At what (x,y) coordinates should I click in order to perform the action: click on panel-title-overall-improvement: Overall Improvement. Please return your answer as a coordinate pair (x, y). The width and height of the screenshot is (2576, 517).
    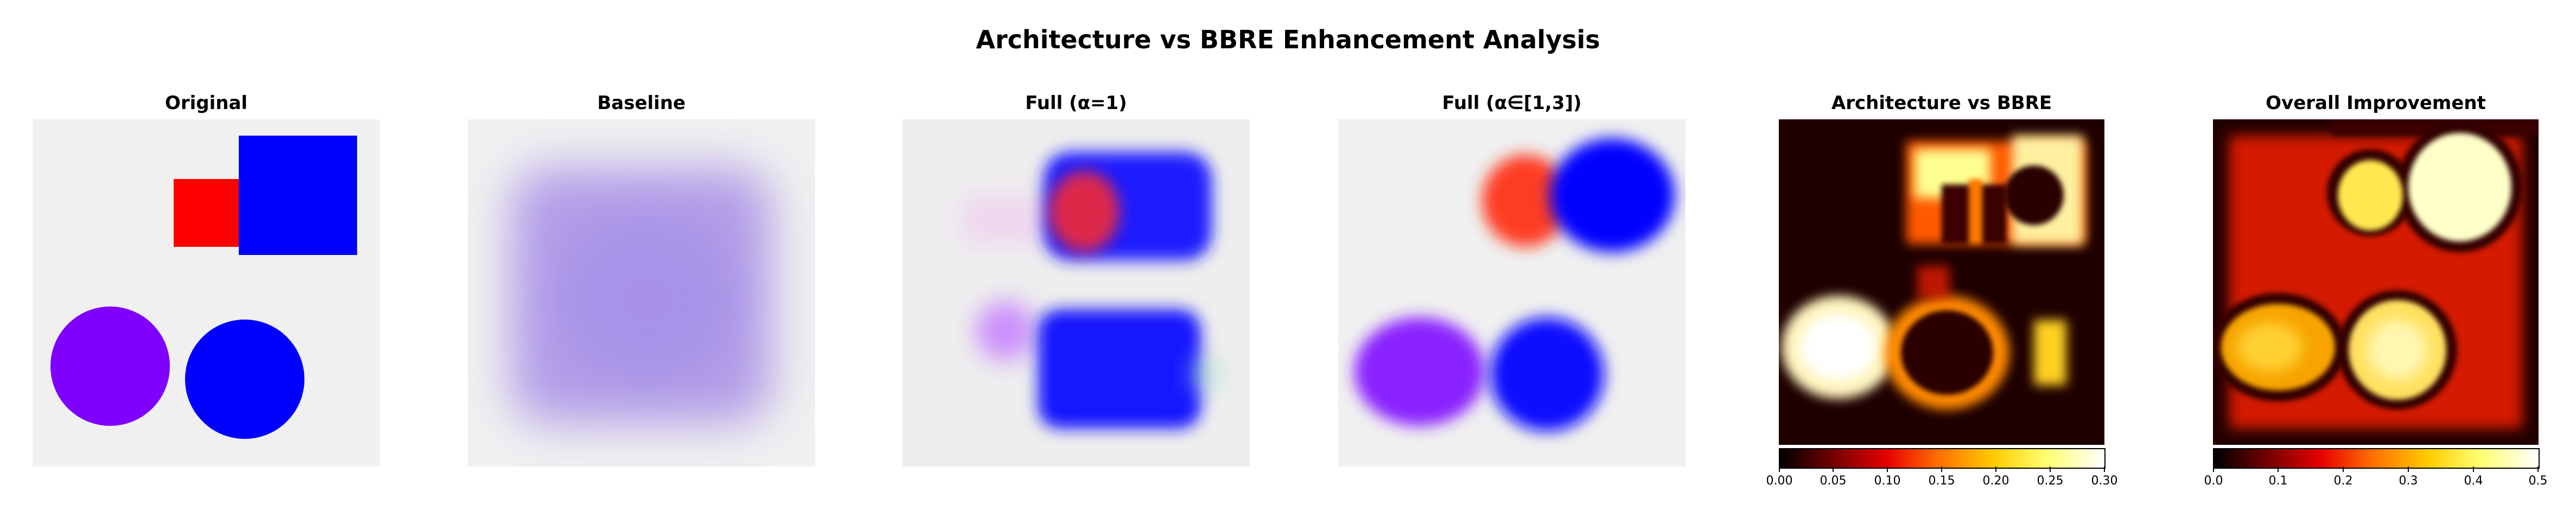
    Looking at the image, I should click on (2376, 103).